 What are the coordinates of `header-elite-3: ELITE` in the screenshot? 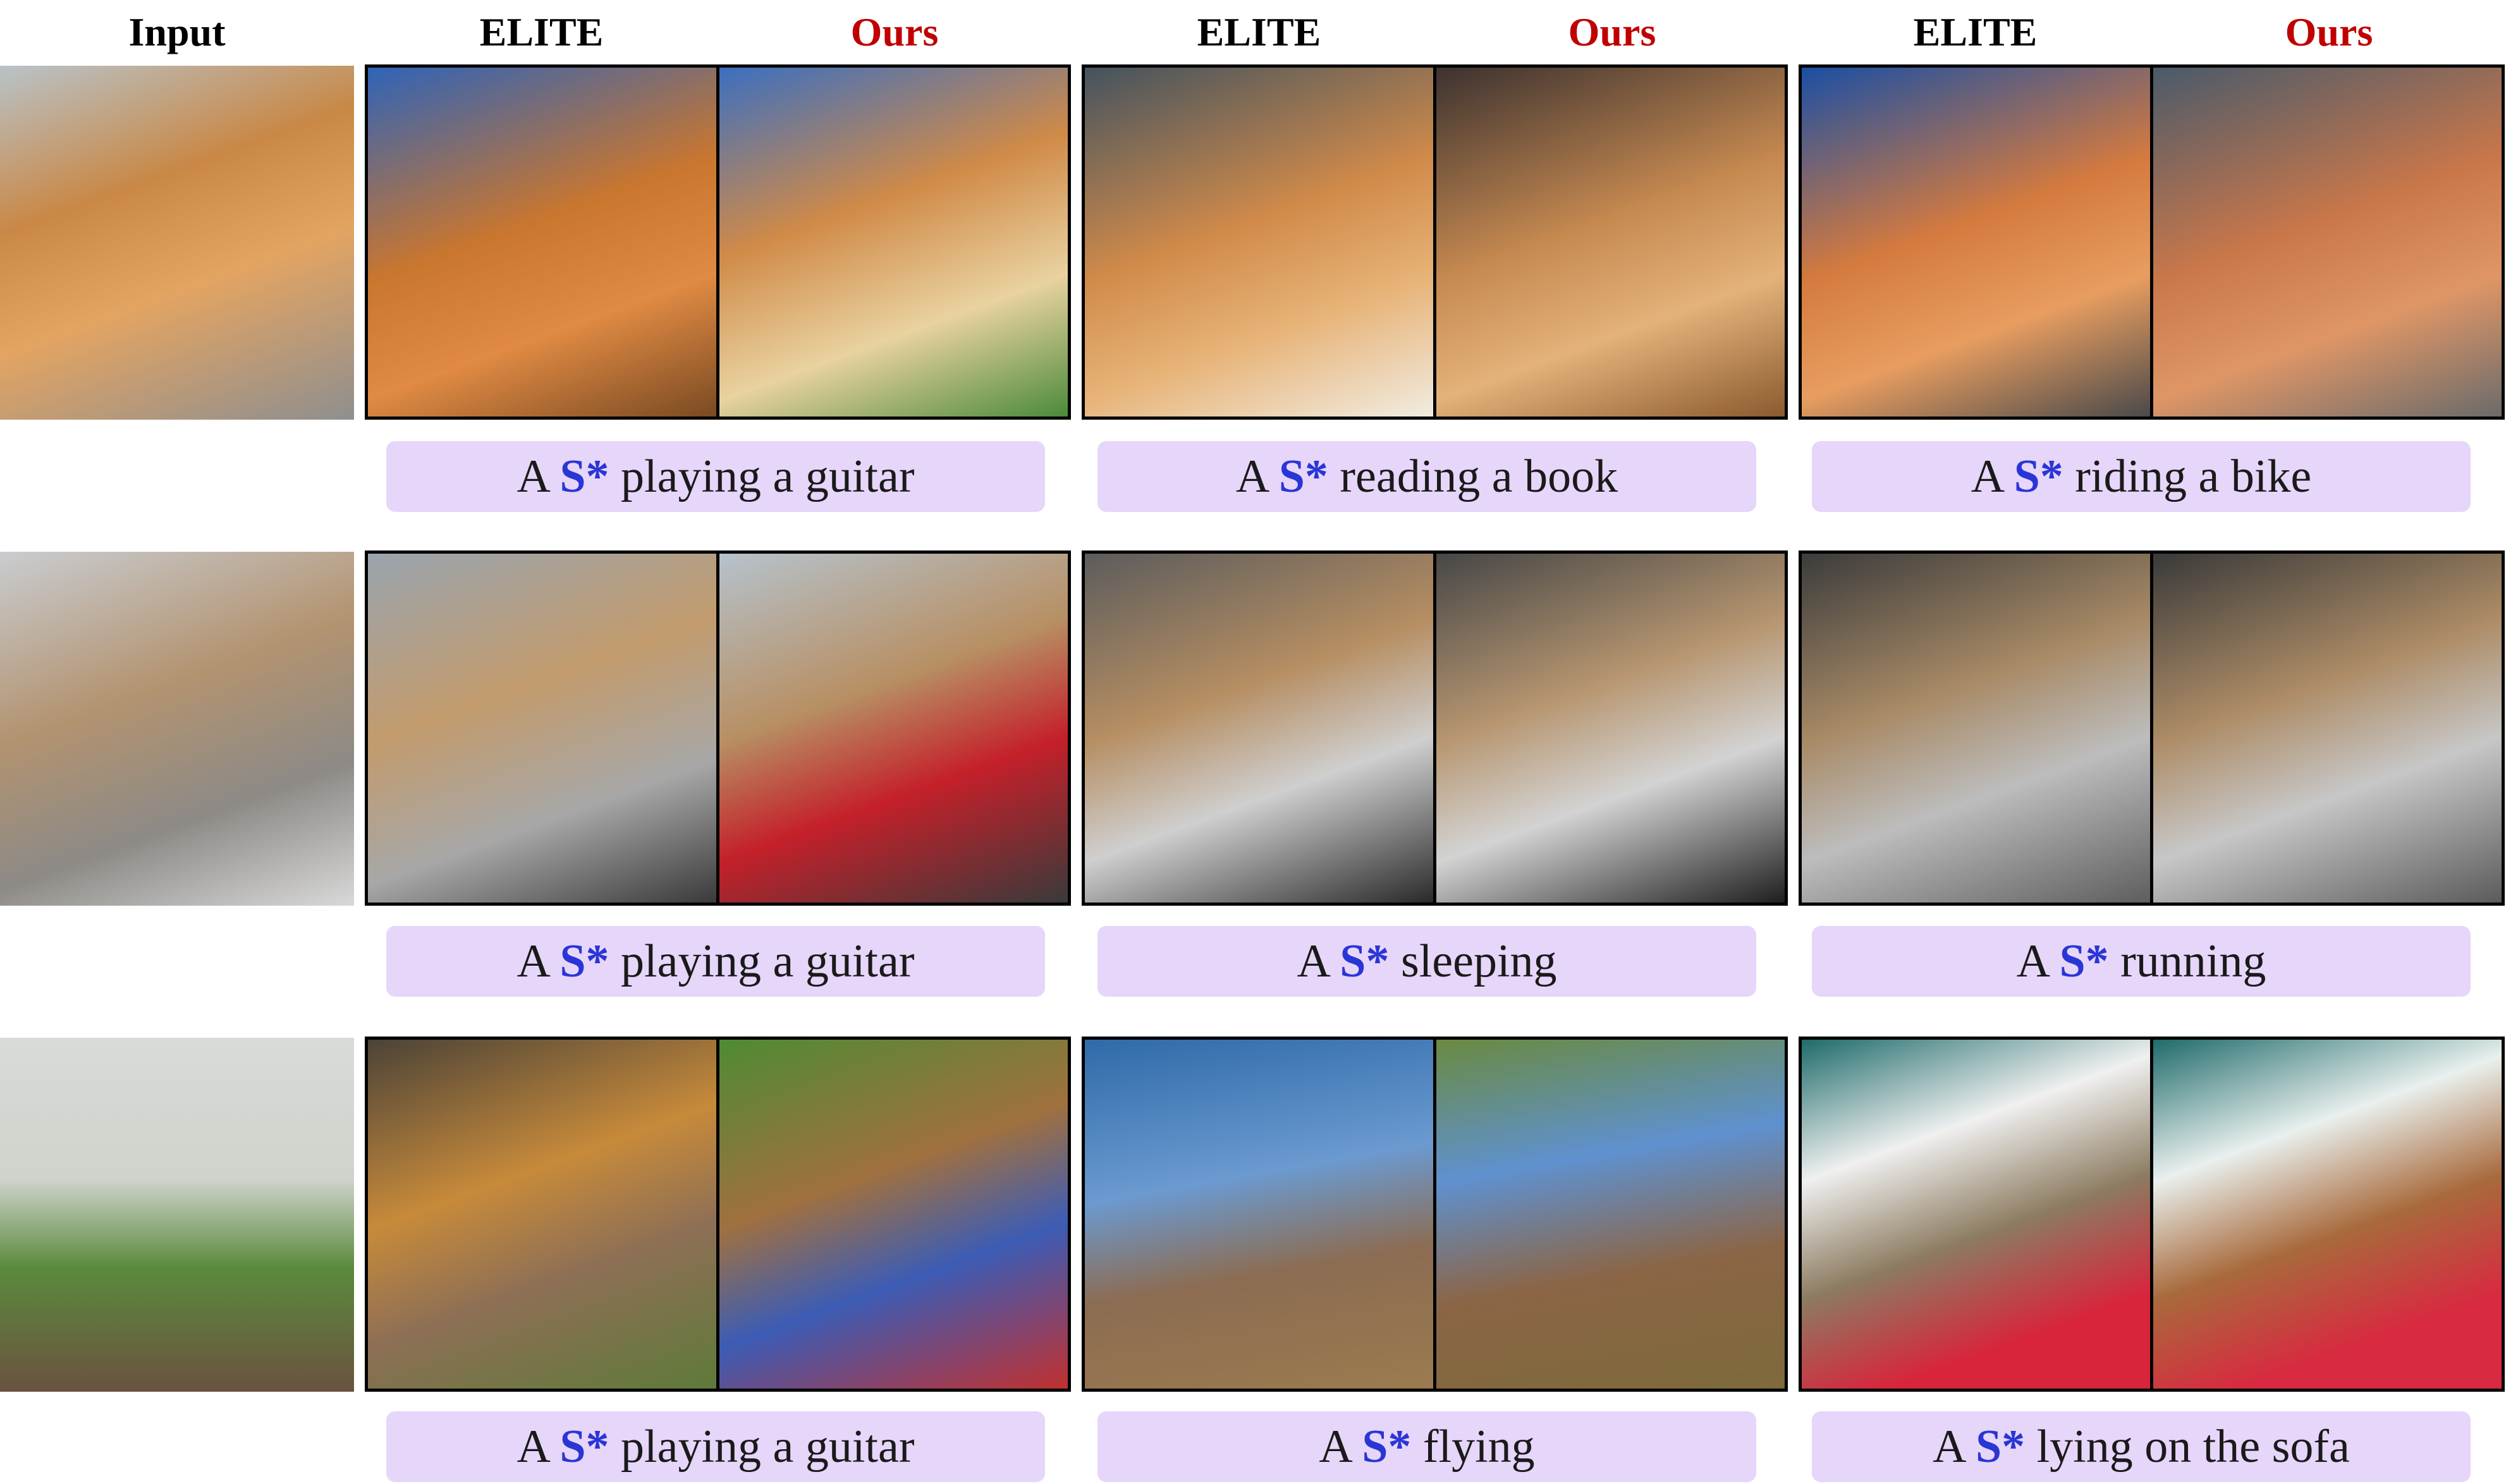 It's located at (1976, 31).